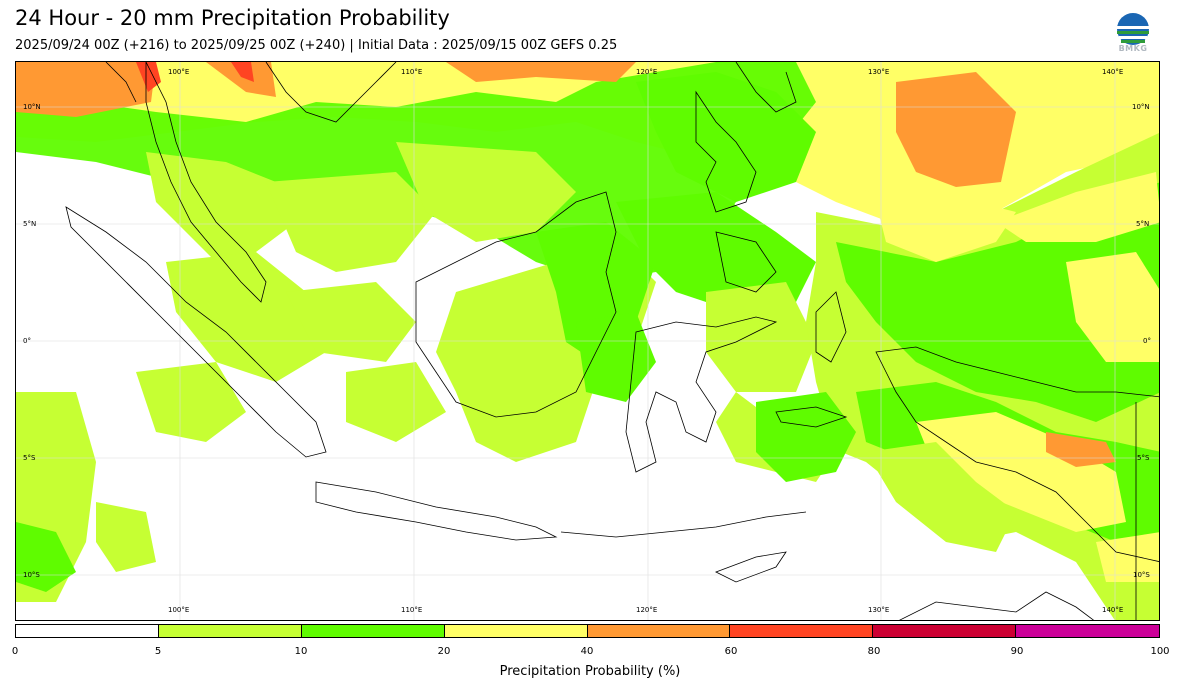 The height and width of the screenshot is (690, 1180). Describe the element at coordinates (647, 610) in the screenshot. I see `lon-label-bottom: 120°E` at that location.